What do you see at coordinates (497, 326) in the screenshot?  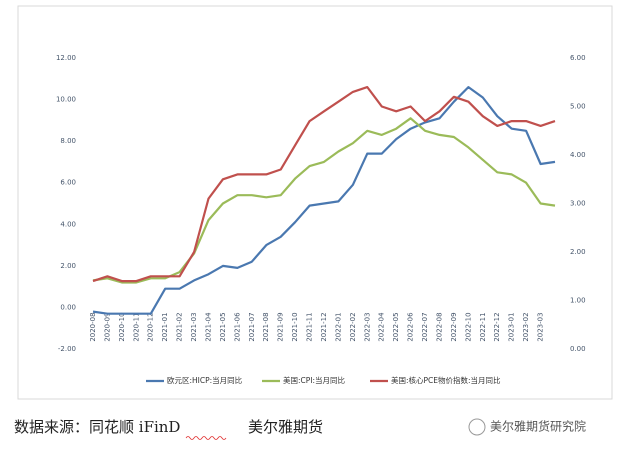 I see `x-tick-label: 2022-12` at bounding box center [497, 326].